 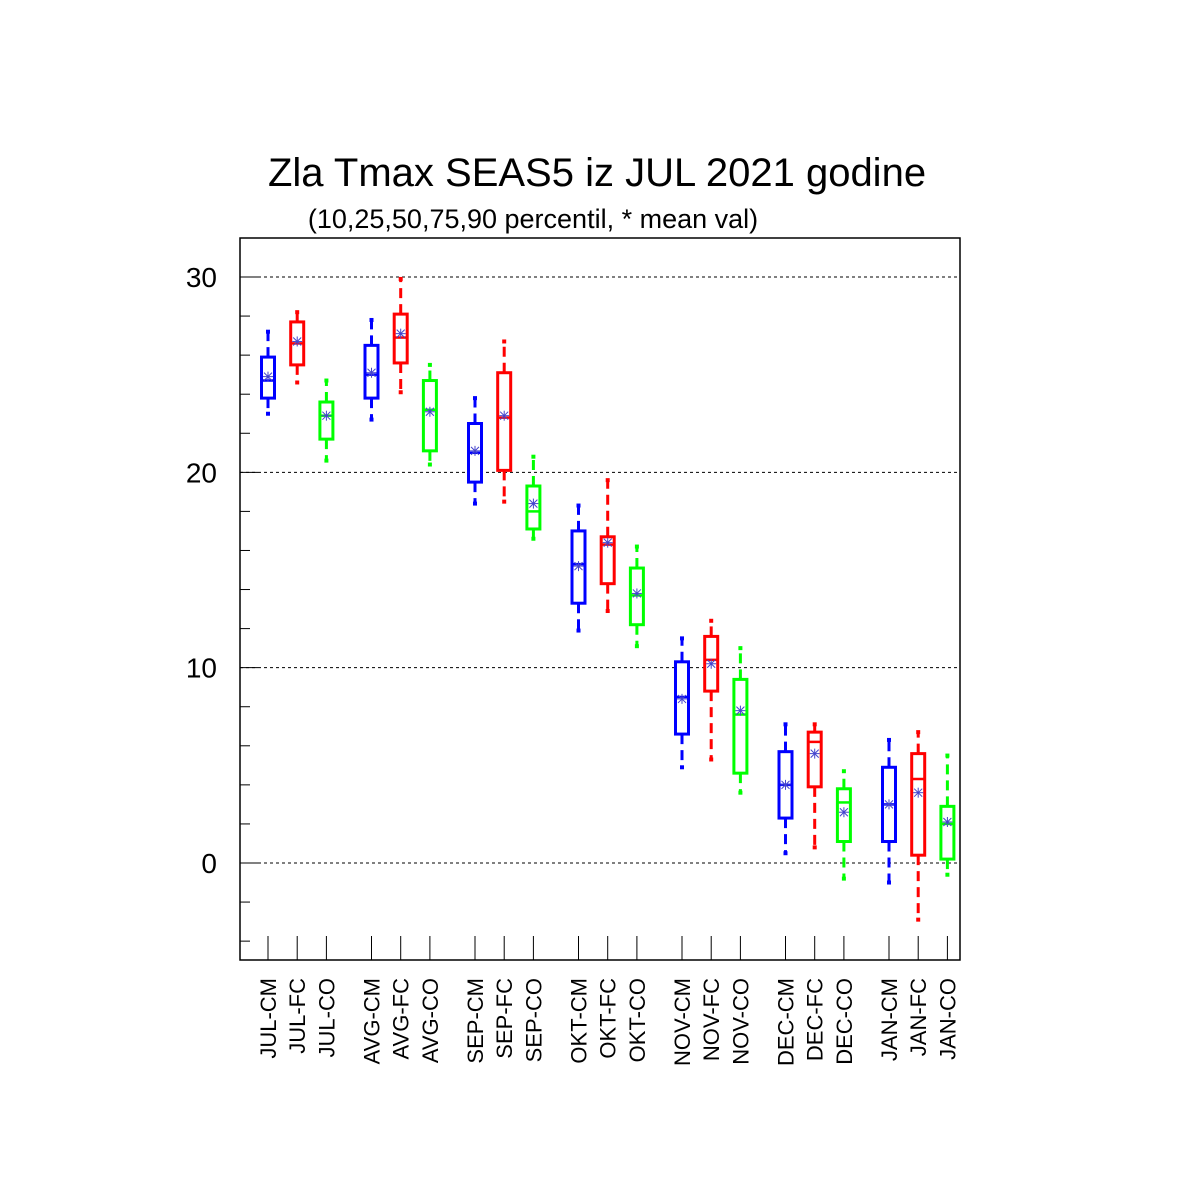 I want to click on box-sep-fc, so click(x=504, y=421).